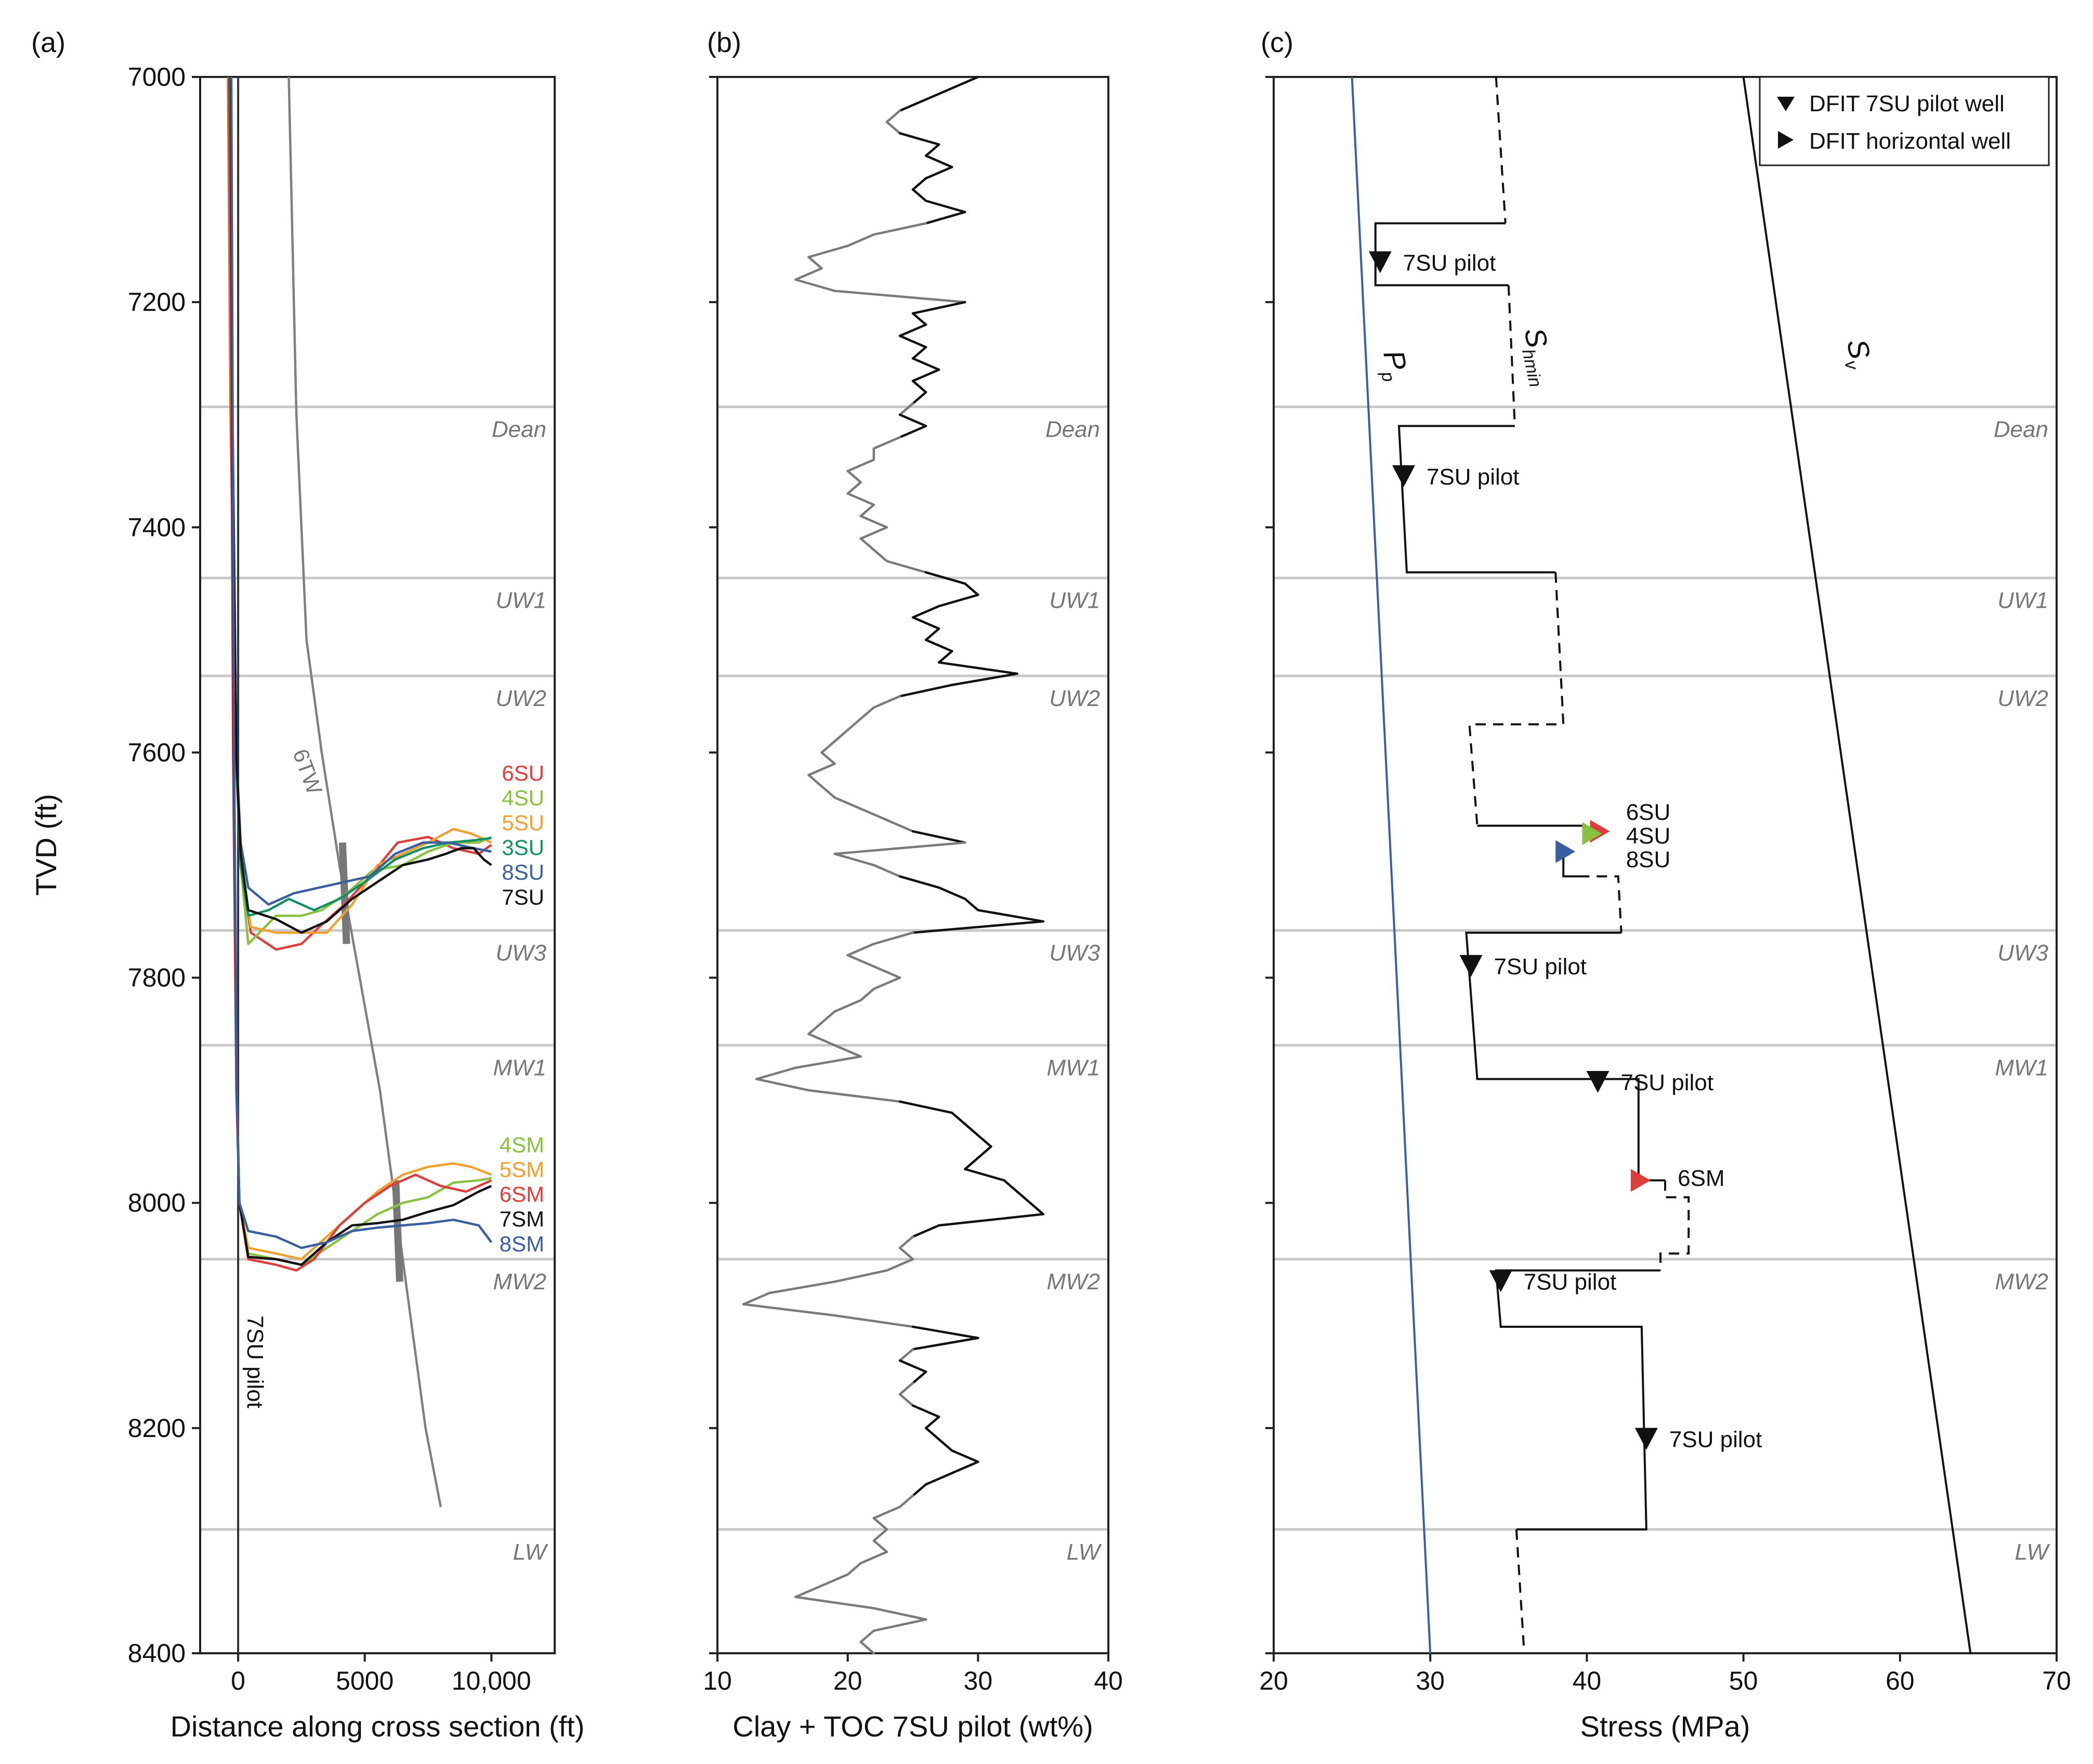 Image resolution: width=2093 pixels, height=1764 pixels. I want to click on legend-pilot-marker, so click(1786, 104).